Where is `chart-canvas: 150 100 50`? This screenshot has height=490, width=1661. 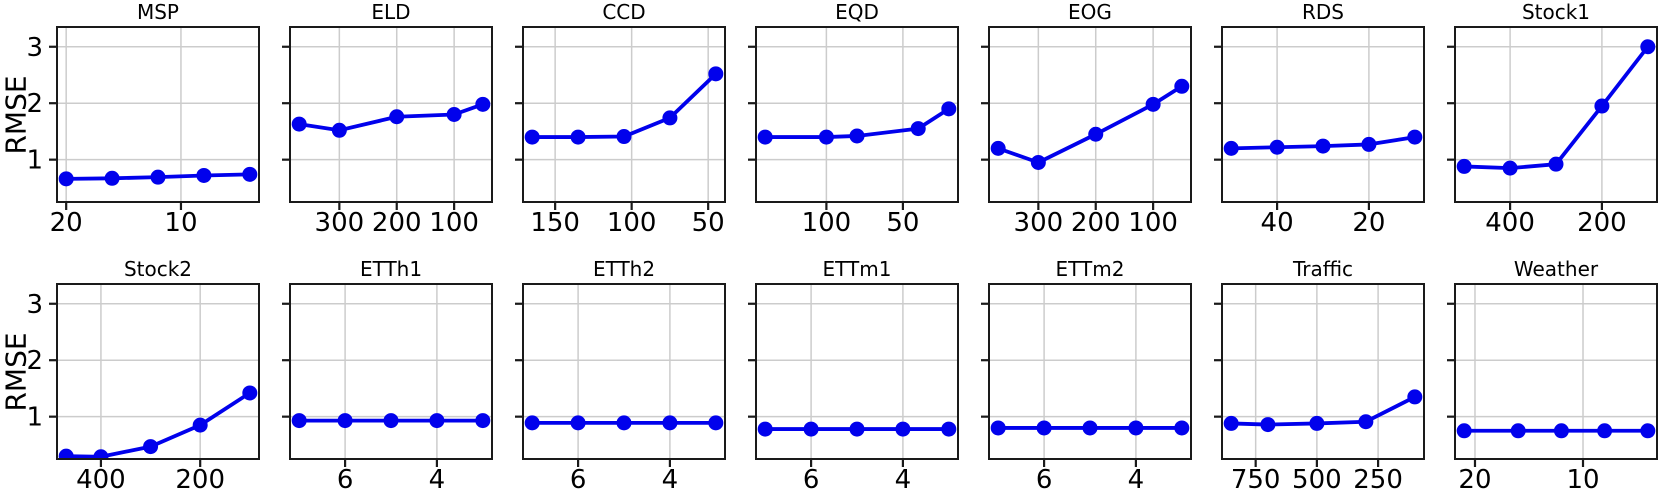 chart-canvas: 150 100 50 is located at coordinates (620, 132).